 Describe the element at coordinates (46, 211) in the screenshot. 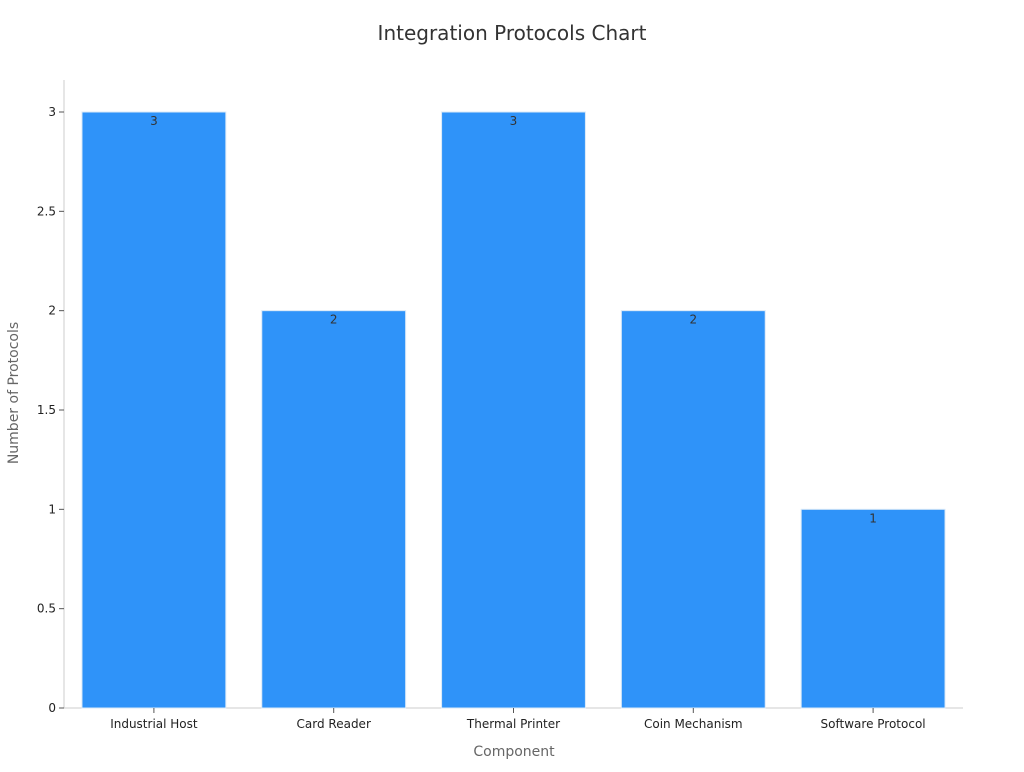

I see `y-tick-label: 2.5` at that location.